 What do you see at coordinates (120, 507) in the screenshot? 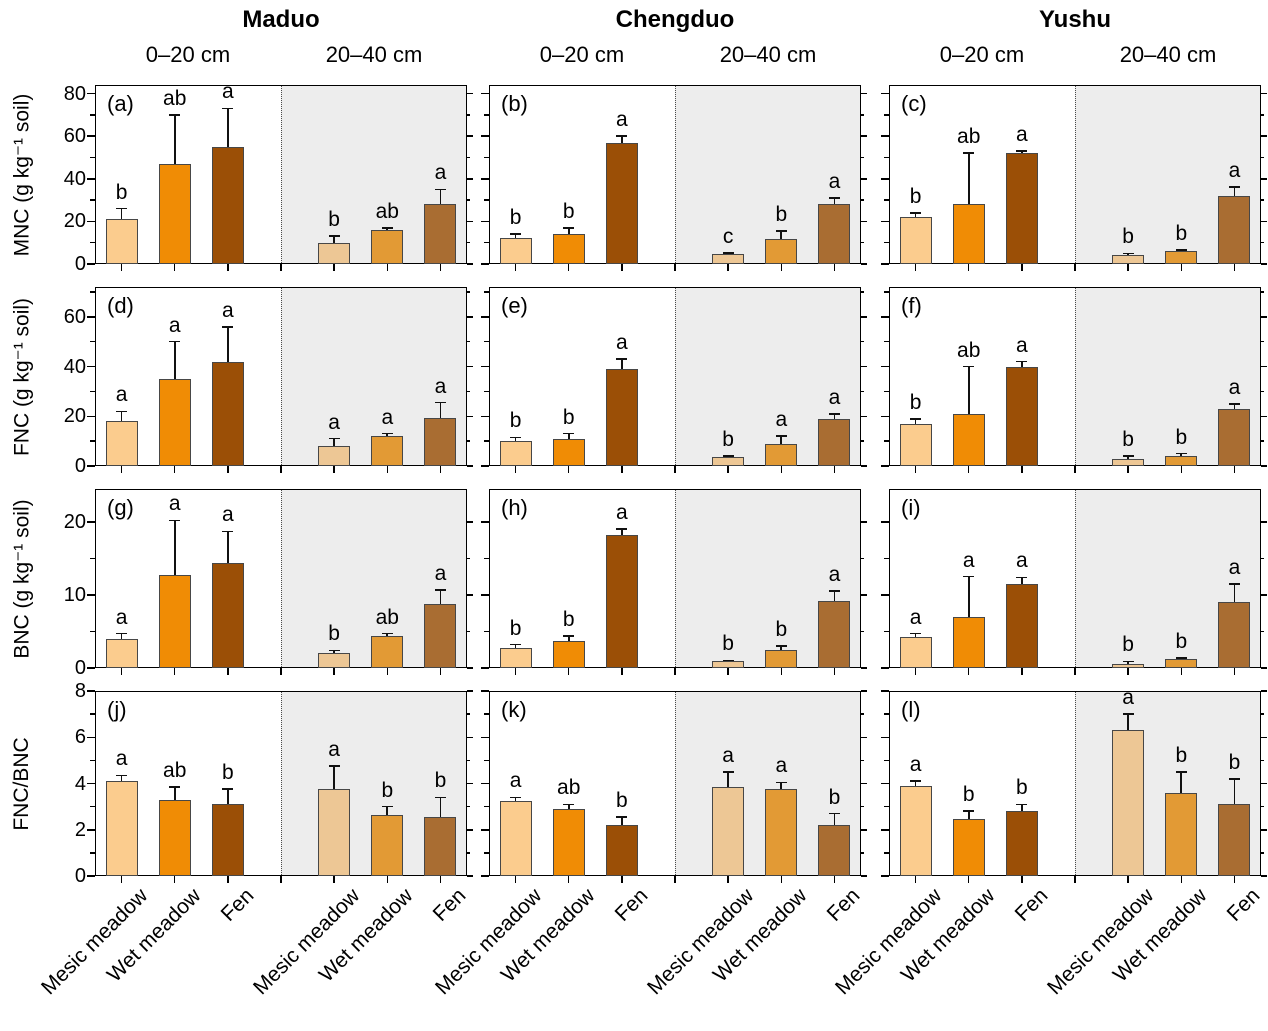
I see `panel-letter: (g)` at bounding box center [120, 507].